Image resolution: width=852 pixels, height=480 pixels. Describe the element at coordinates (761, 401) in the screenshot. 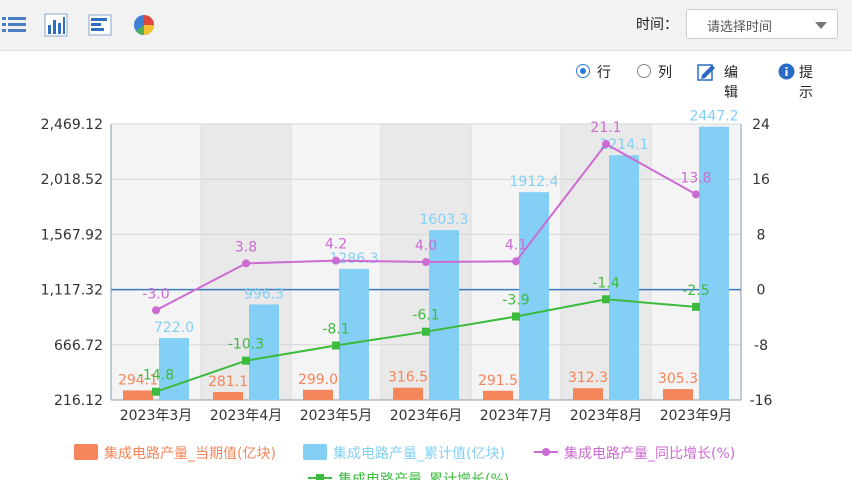

I see `y-right-tick-label: -16` at that location.